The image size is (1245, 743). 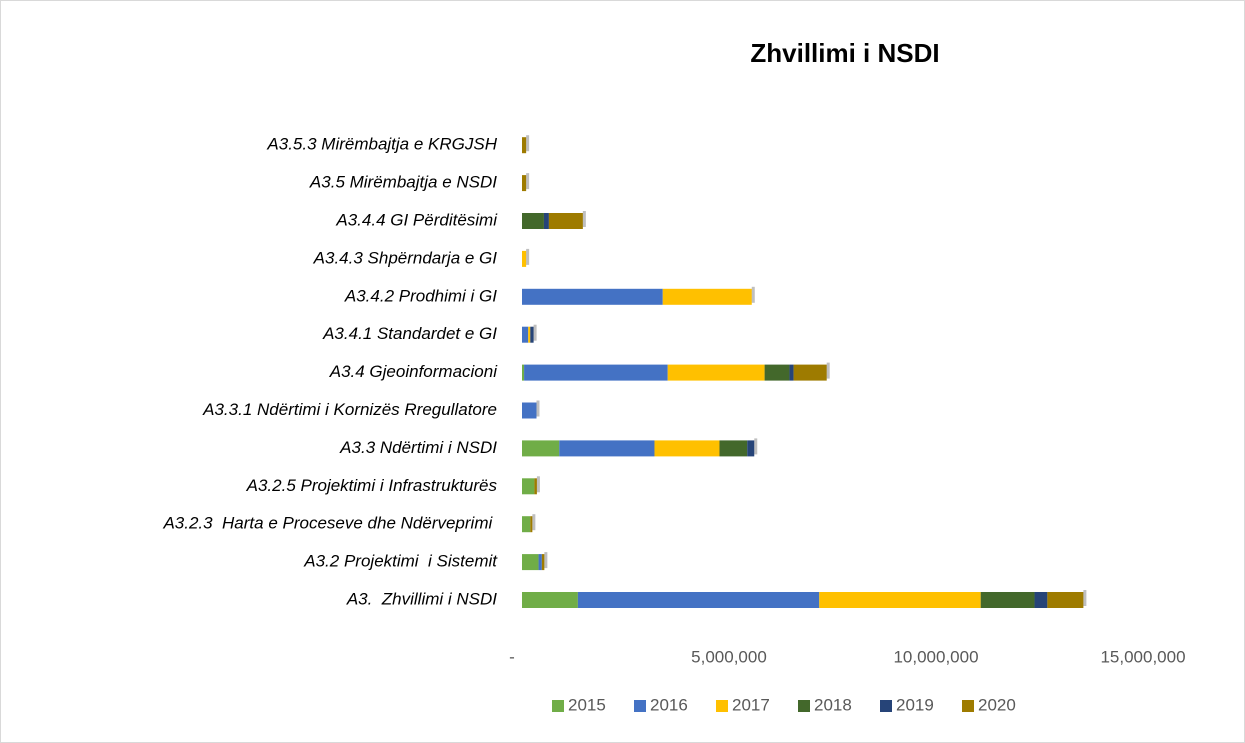 What do you see at coordinates (349, 409) in the screenshot?
I see `category-label: A3.3.1 Ndërtimi i Kornizës Rregullatore` at bounding box center [349, 409].